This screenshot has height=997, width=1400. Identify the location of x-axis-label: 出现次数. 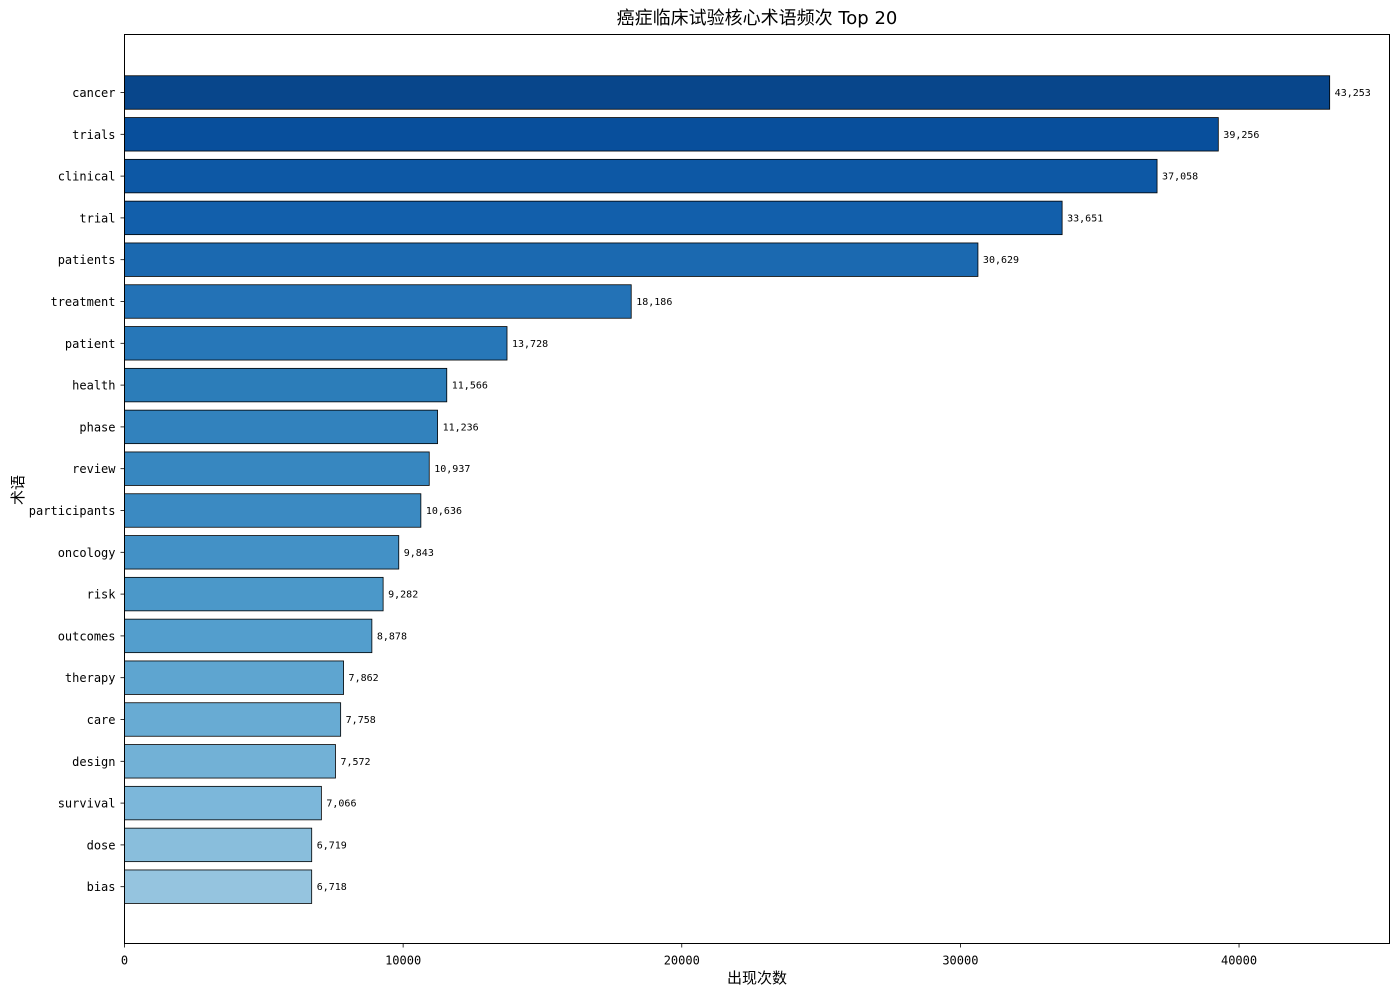
(756, 978).